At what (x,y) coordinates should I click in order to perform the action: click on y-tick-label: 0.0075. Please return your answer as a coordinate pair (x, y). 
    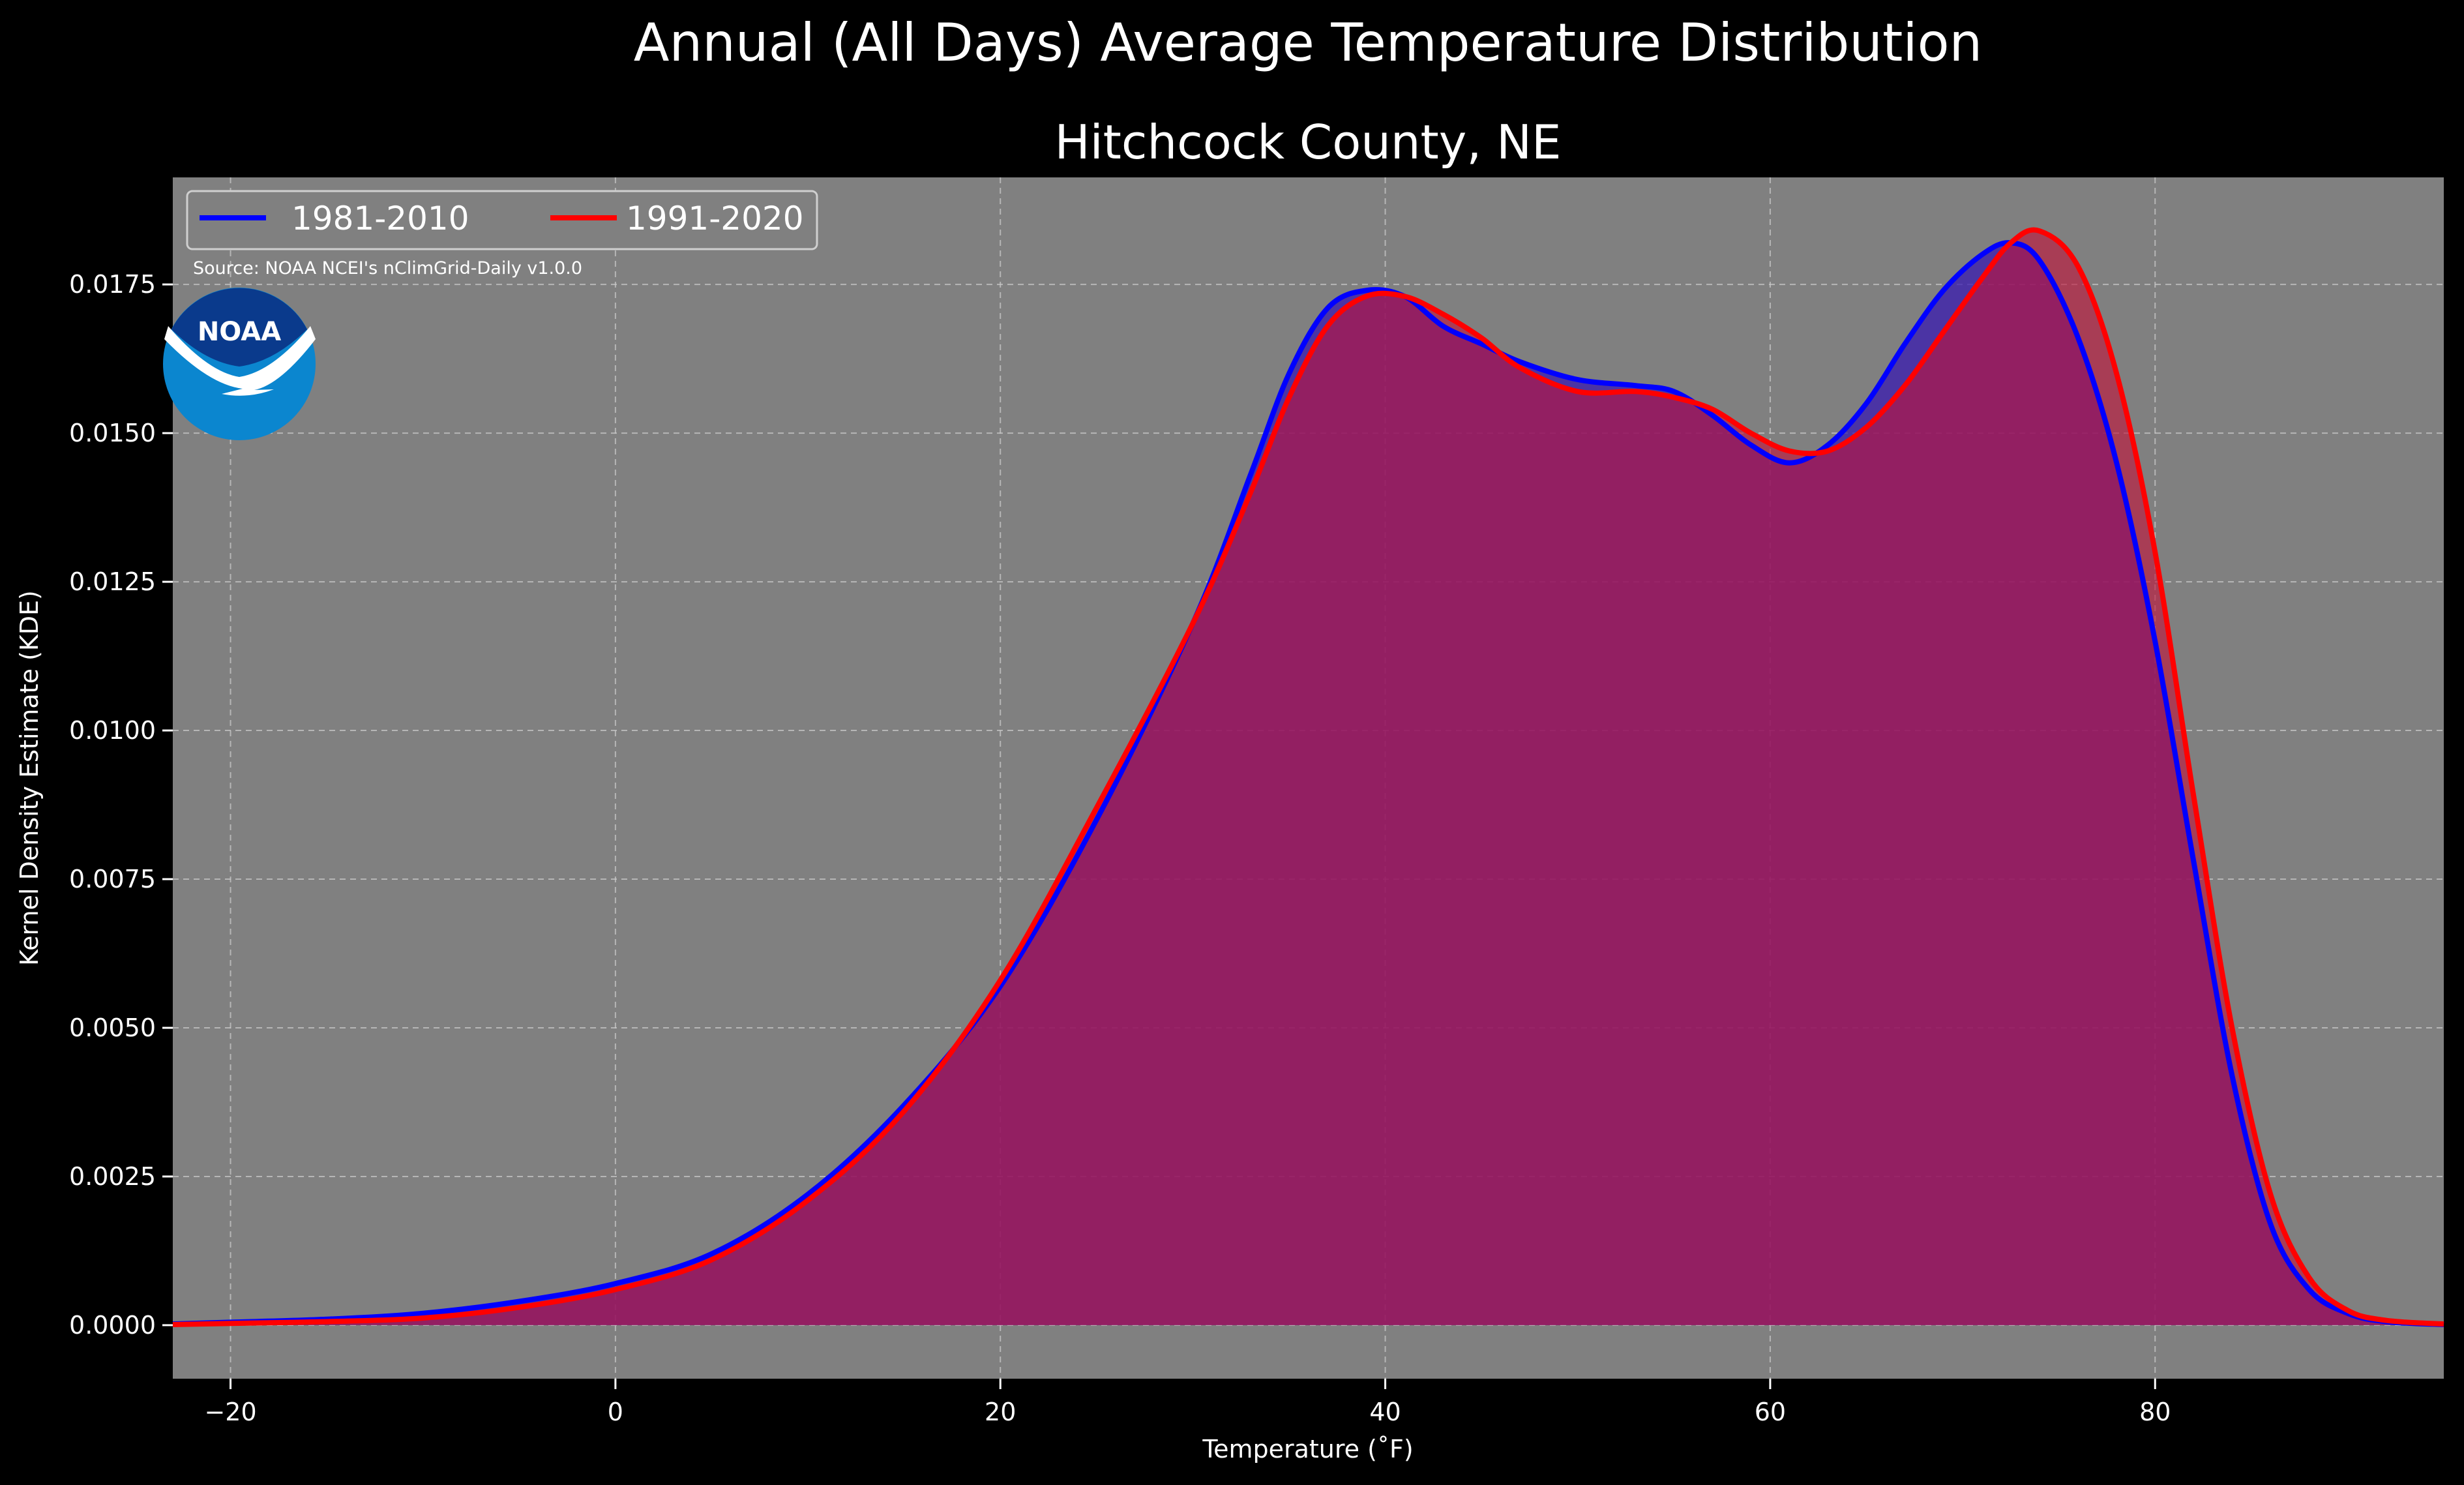
    Looking at the image, I should click on (112, 879).